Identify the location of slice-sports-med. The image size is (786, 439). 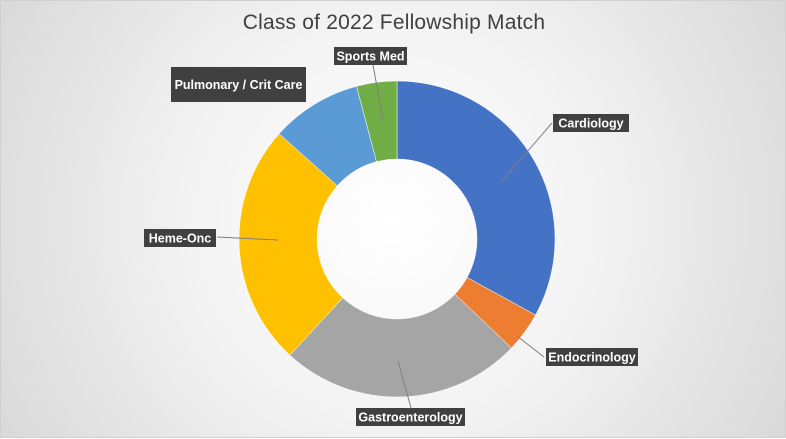
(377, 121).